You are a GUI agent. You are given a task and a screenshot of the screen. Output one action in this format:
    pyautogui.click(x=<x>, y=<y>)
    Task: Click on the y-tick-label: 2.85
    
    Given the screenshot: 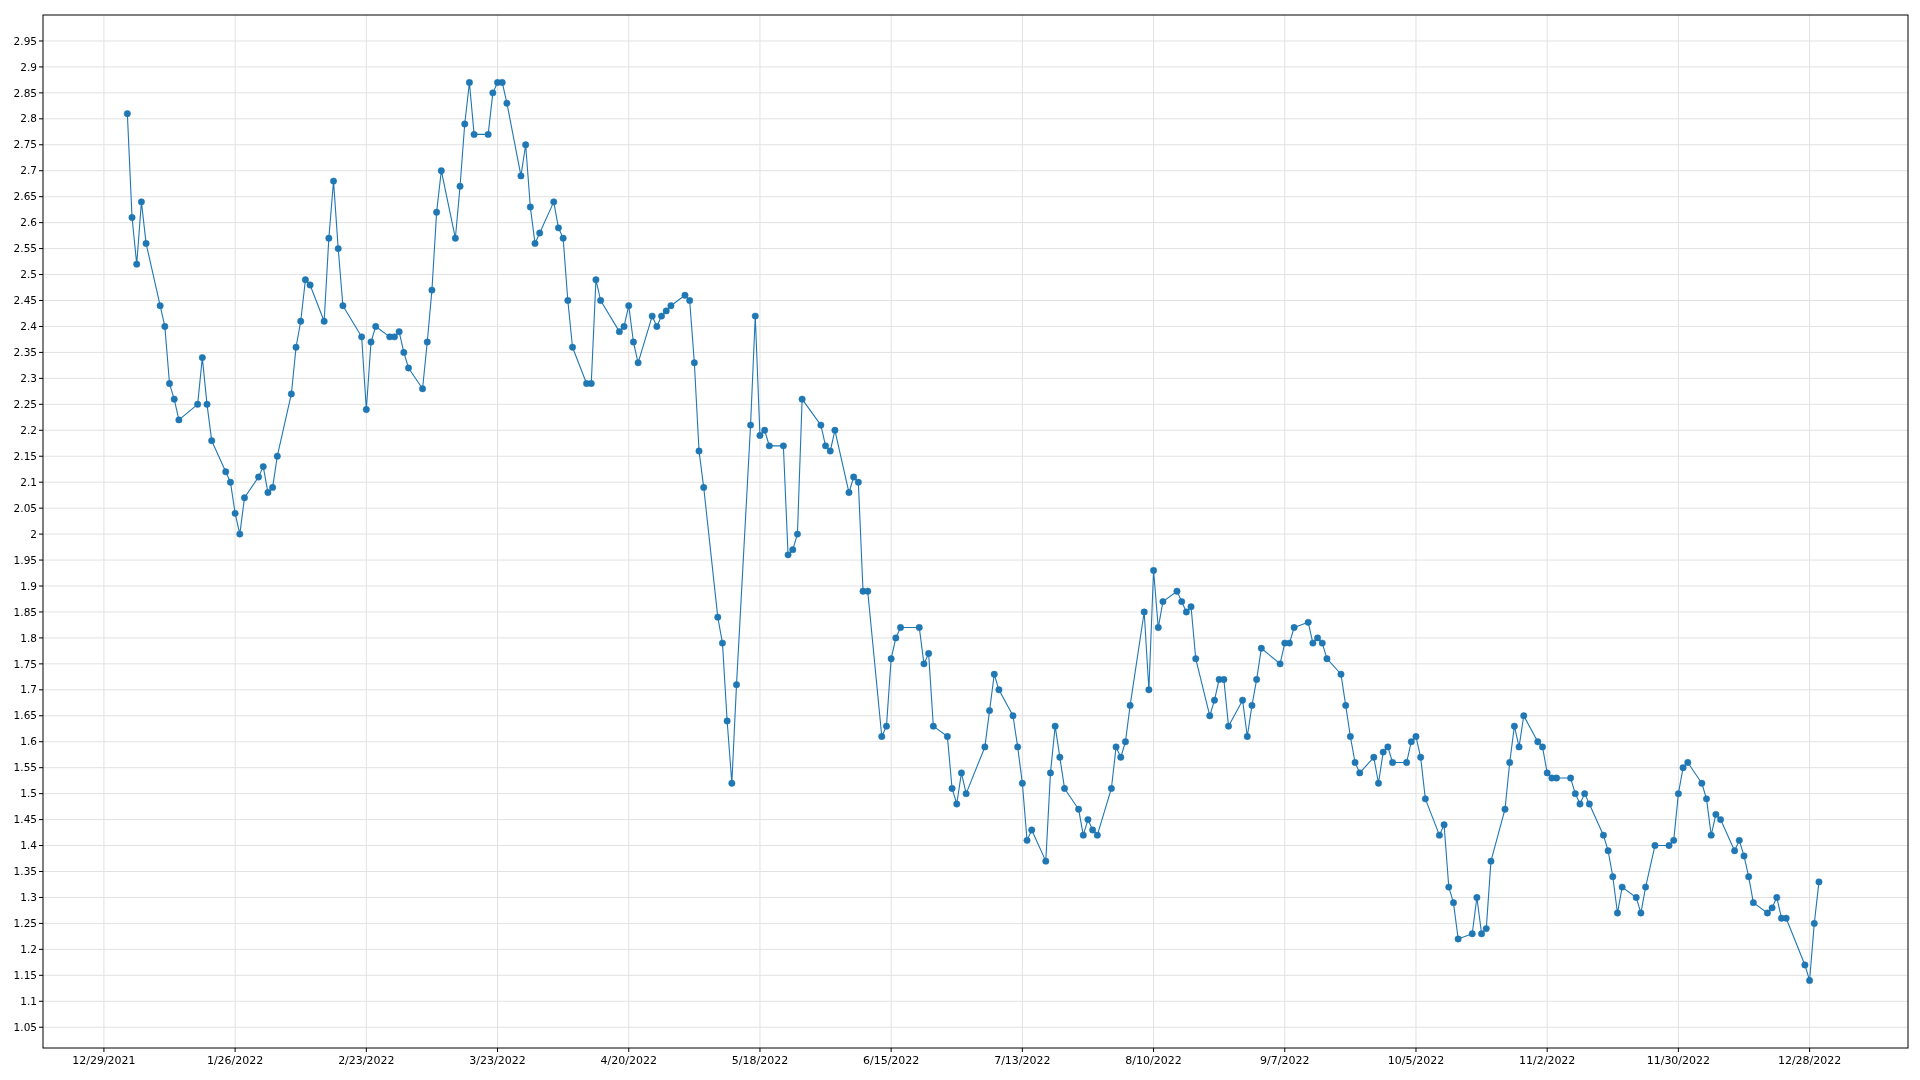 What is the action you would take?
    pyautogui.click(x=25, y=92)
    